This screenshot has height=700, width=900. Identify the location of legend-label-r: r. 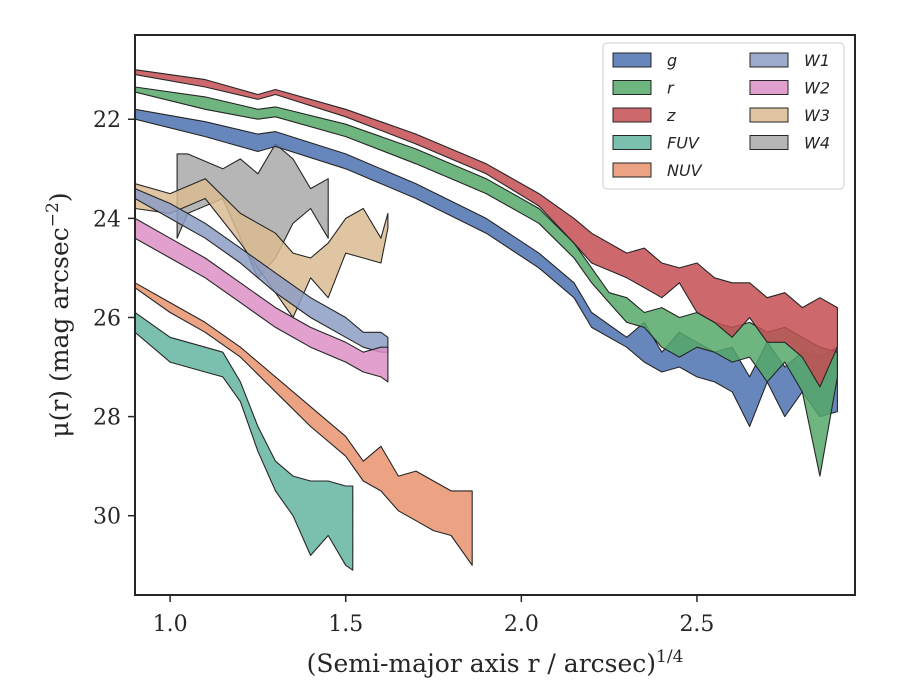
(671, 88).